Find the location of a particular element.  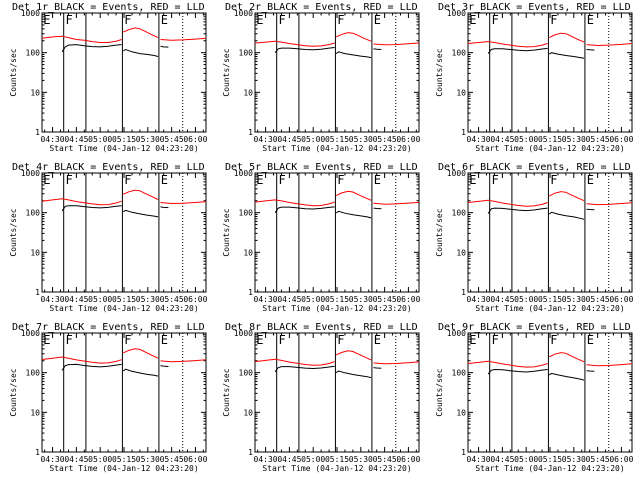

panel-title: Det 4r_BLACK = Events, RED = LLD is located at coordinates (108, 167).